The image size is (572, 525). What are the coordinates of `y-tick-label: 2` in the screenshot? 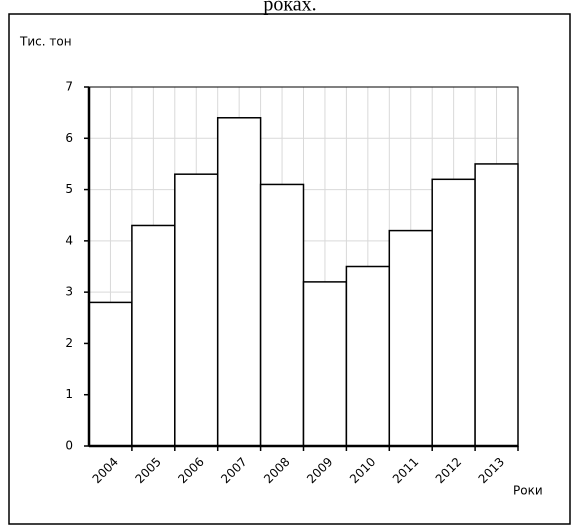 It's located at (69, 343).